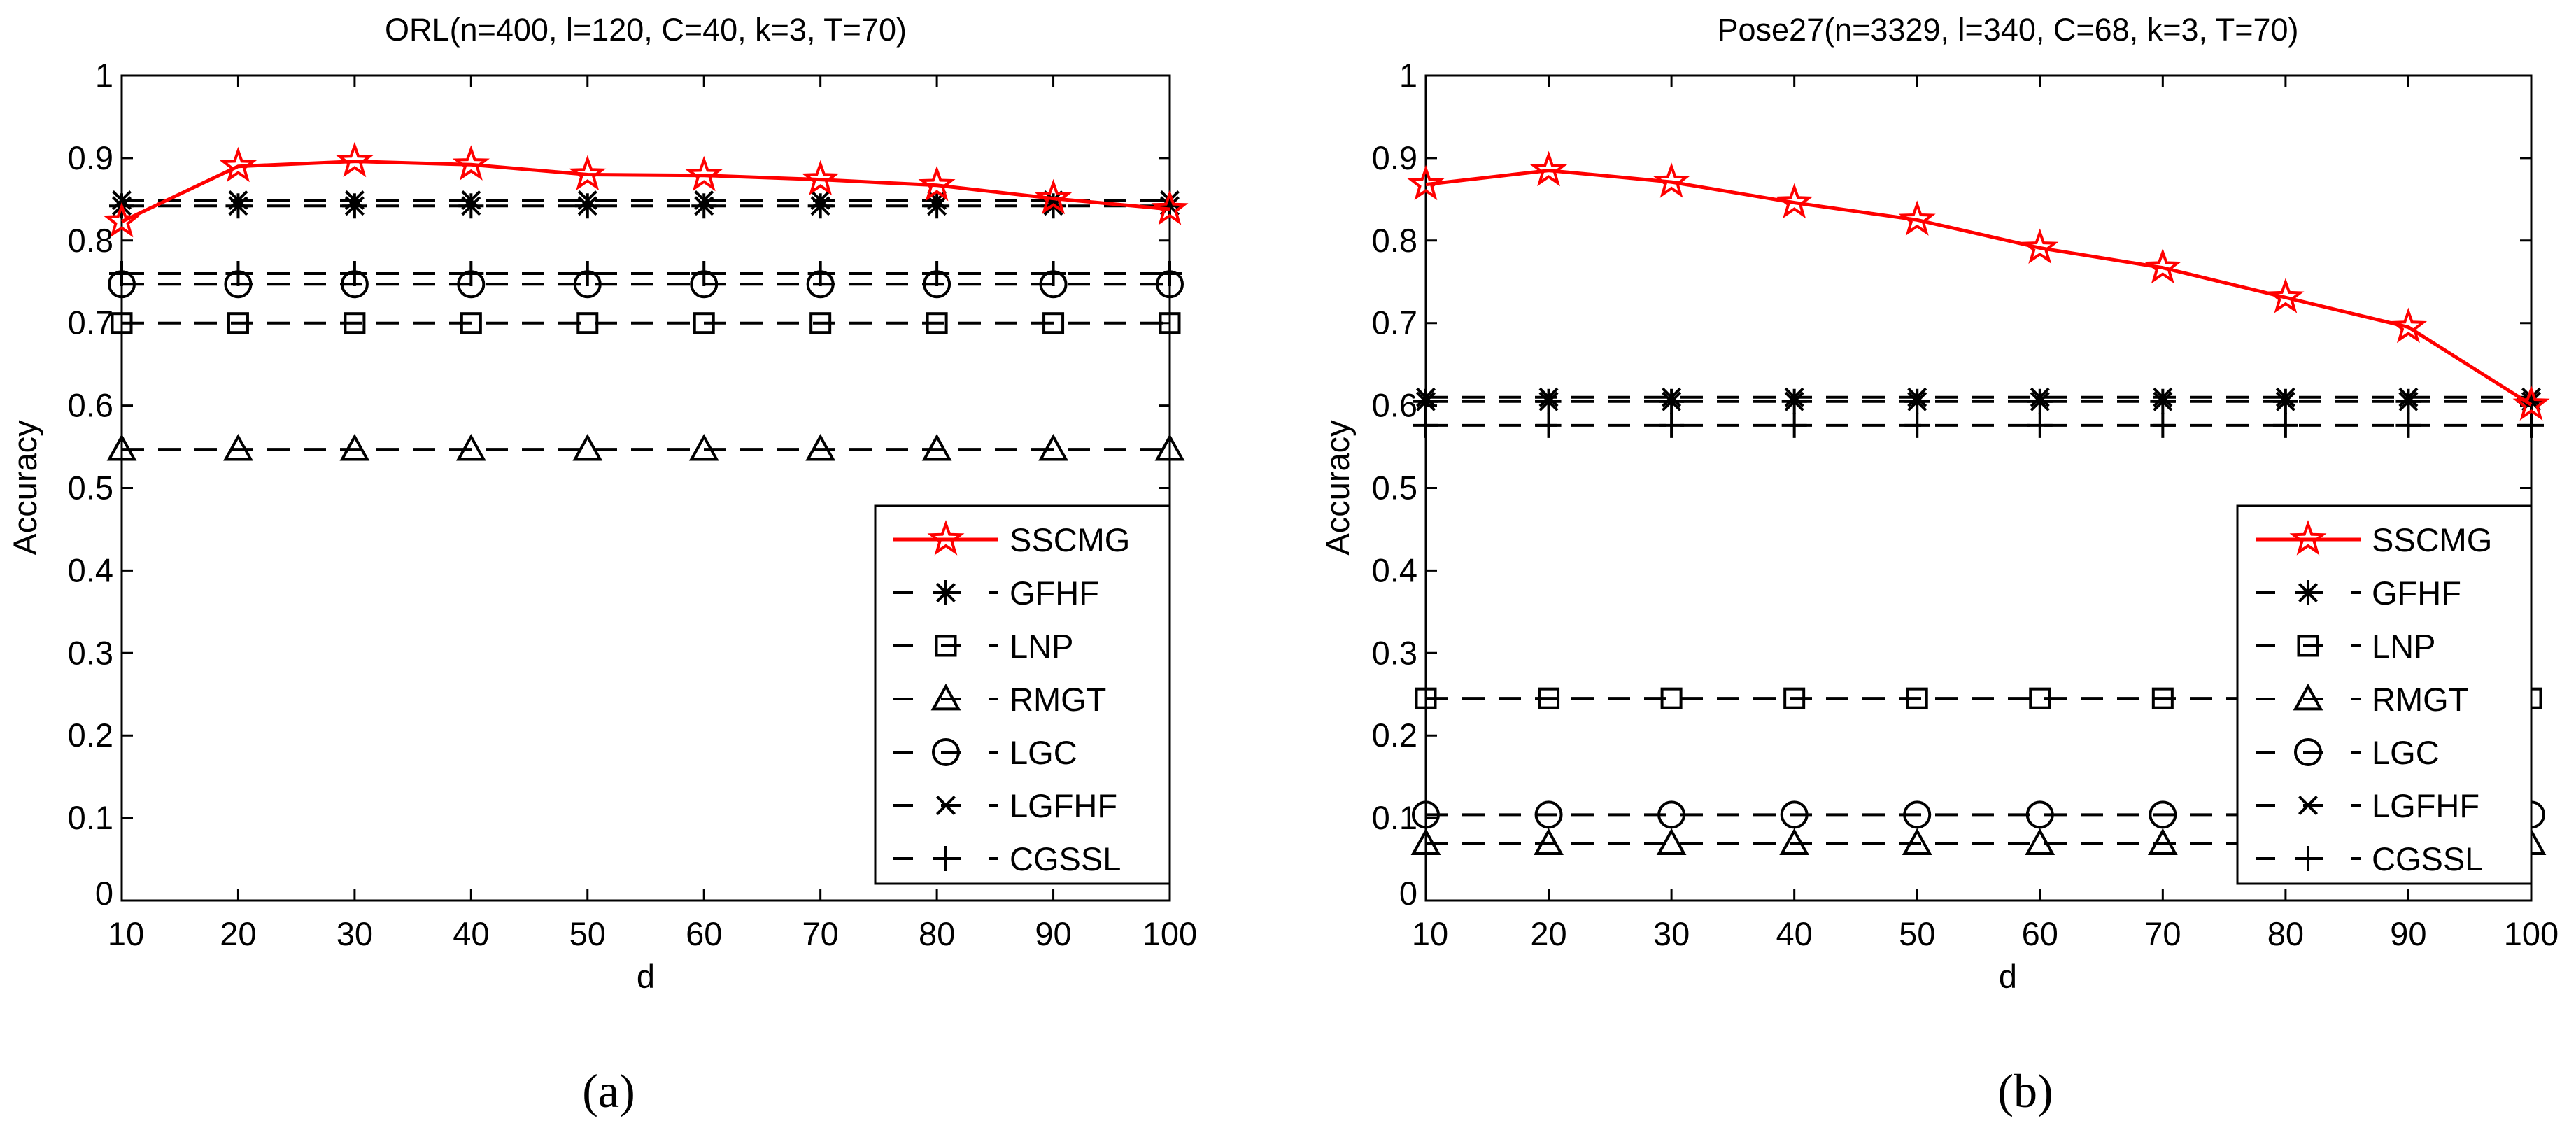 The height and width of the screenshot is (1130, 2576). What do you see at coordinates (2285, 933) in the screenshot?
I see `x-tick-label: 80` at bounding box center [2285, 933].